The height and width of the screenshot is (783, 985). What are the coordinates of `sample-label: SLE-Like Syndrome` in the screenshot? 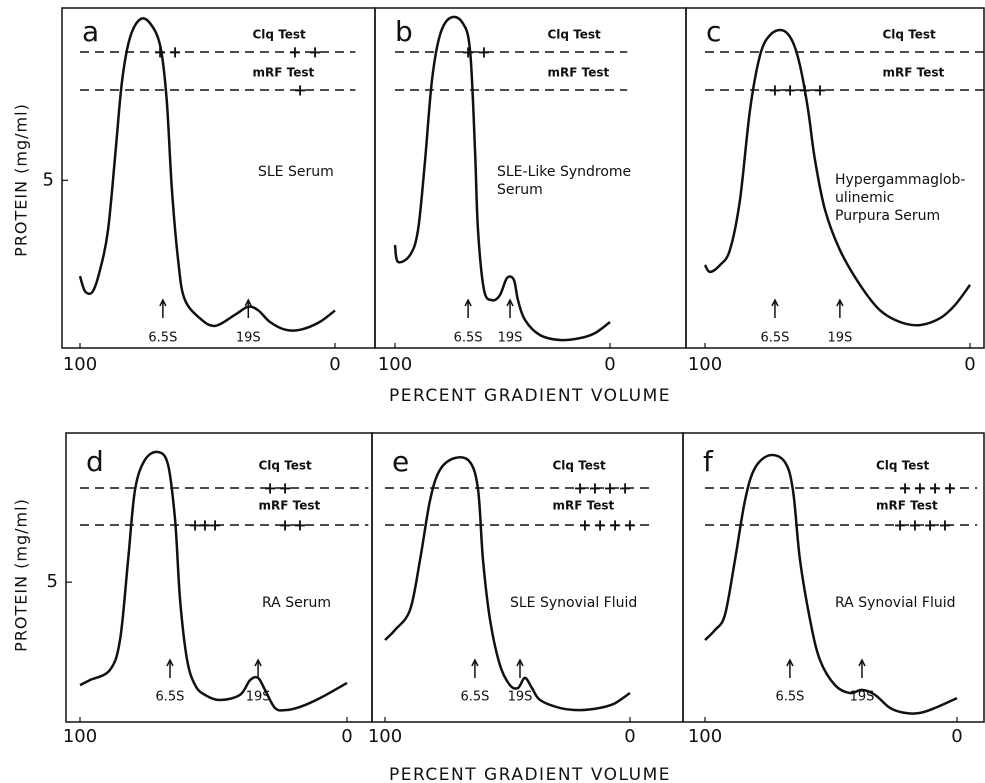 It's located at (564, 172).